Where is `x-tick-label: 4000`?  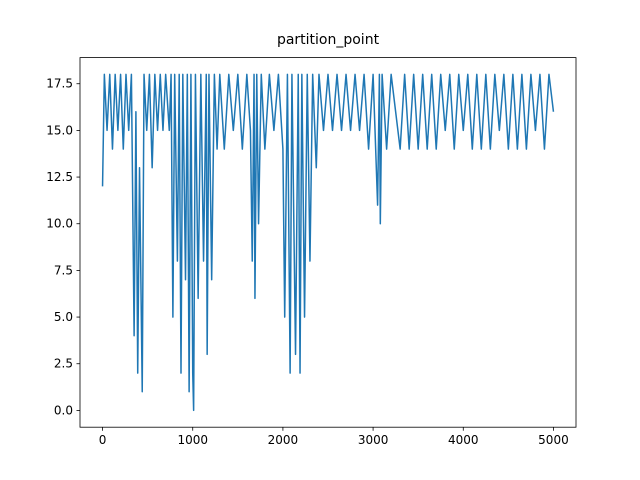
x-tick-label: 4000 is located at coordinates (463, 440).